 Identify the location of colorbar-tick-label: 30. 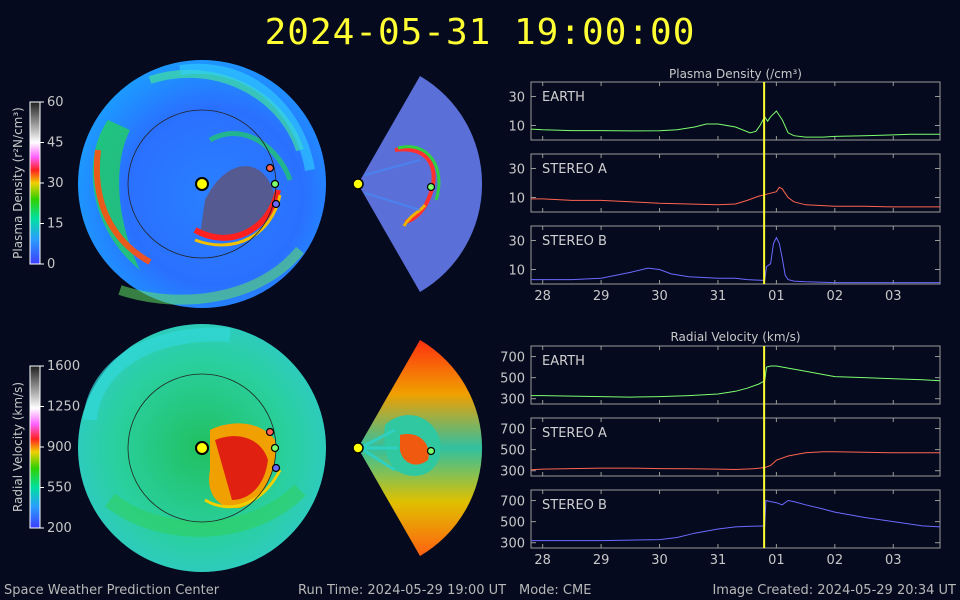
(55, 183).